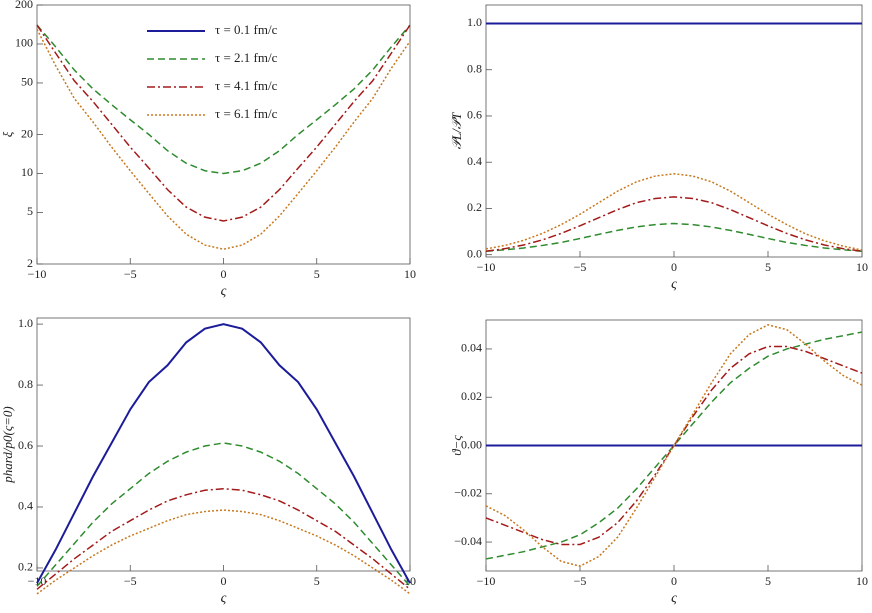  Describe the element at coordinates (246, 113) in the screenshot. I see `legend-label: τ = 6.1 fm/c` at that location.